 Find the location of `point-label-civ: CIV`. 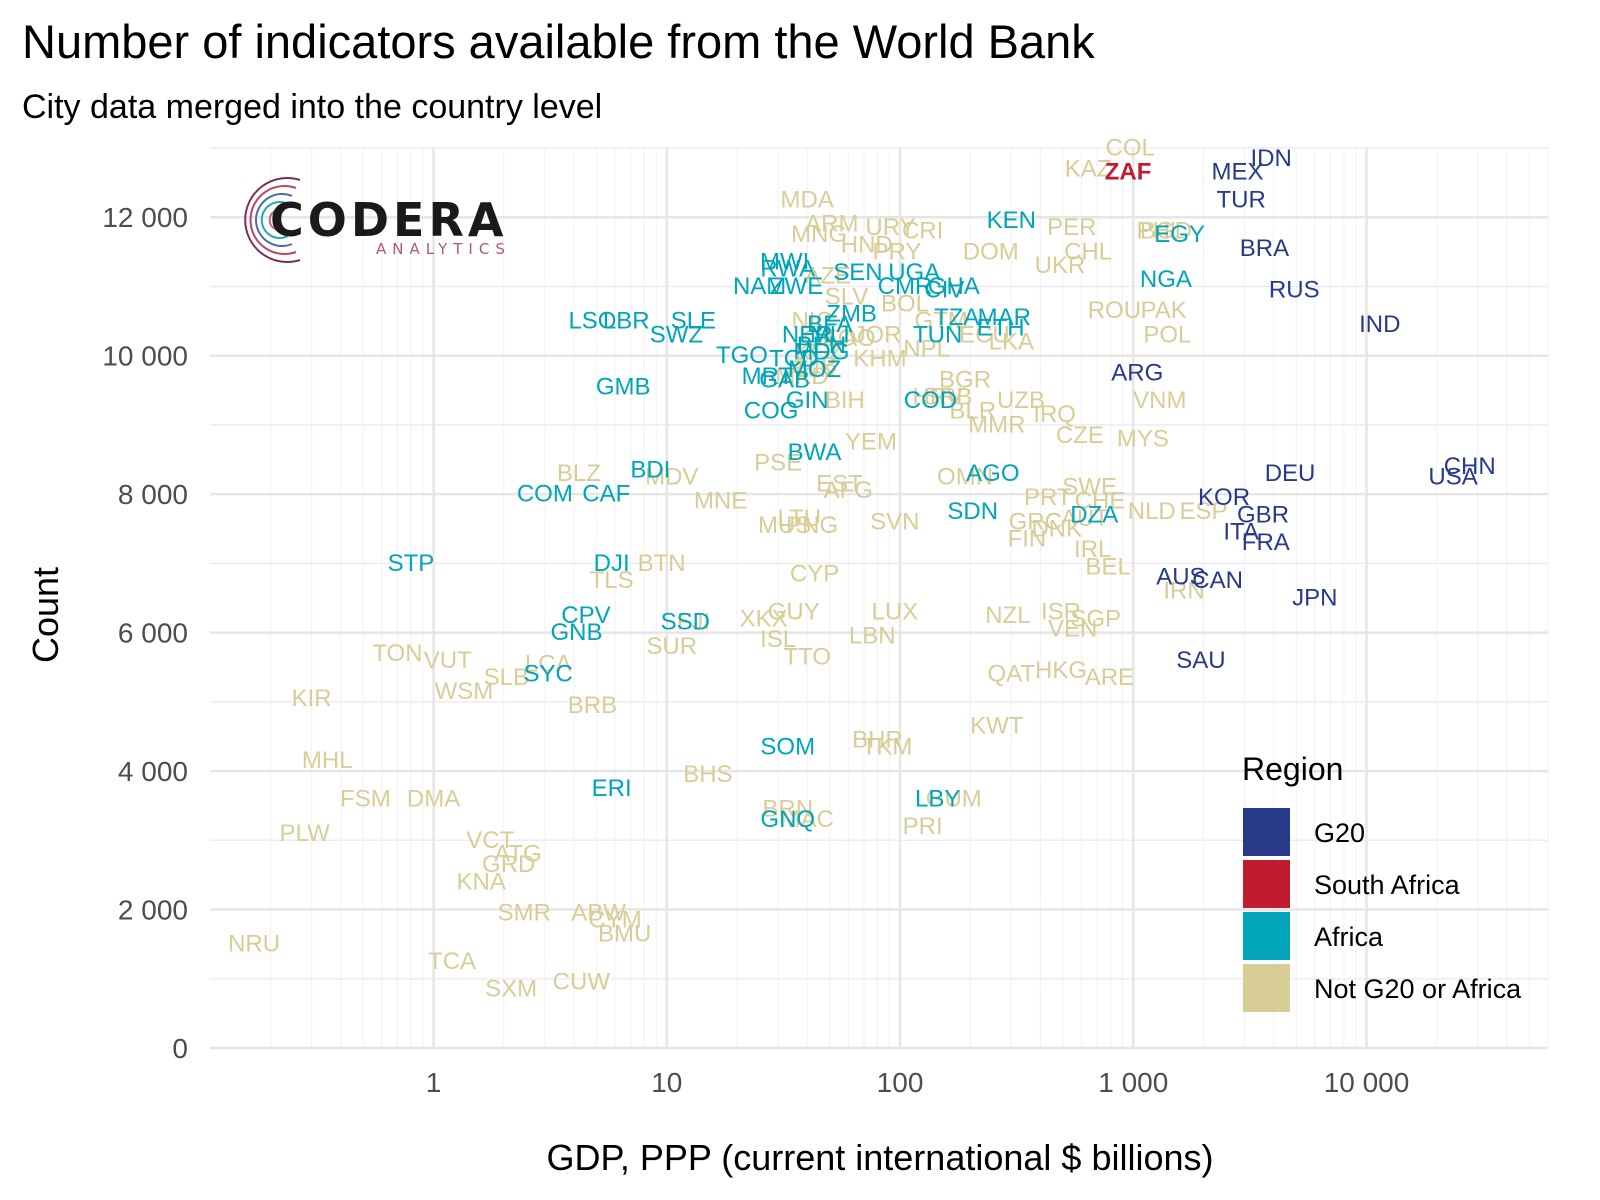

point-label-civ: CIV is located at coordinates (944, 289).